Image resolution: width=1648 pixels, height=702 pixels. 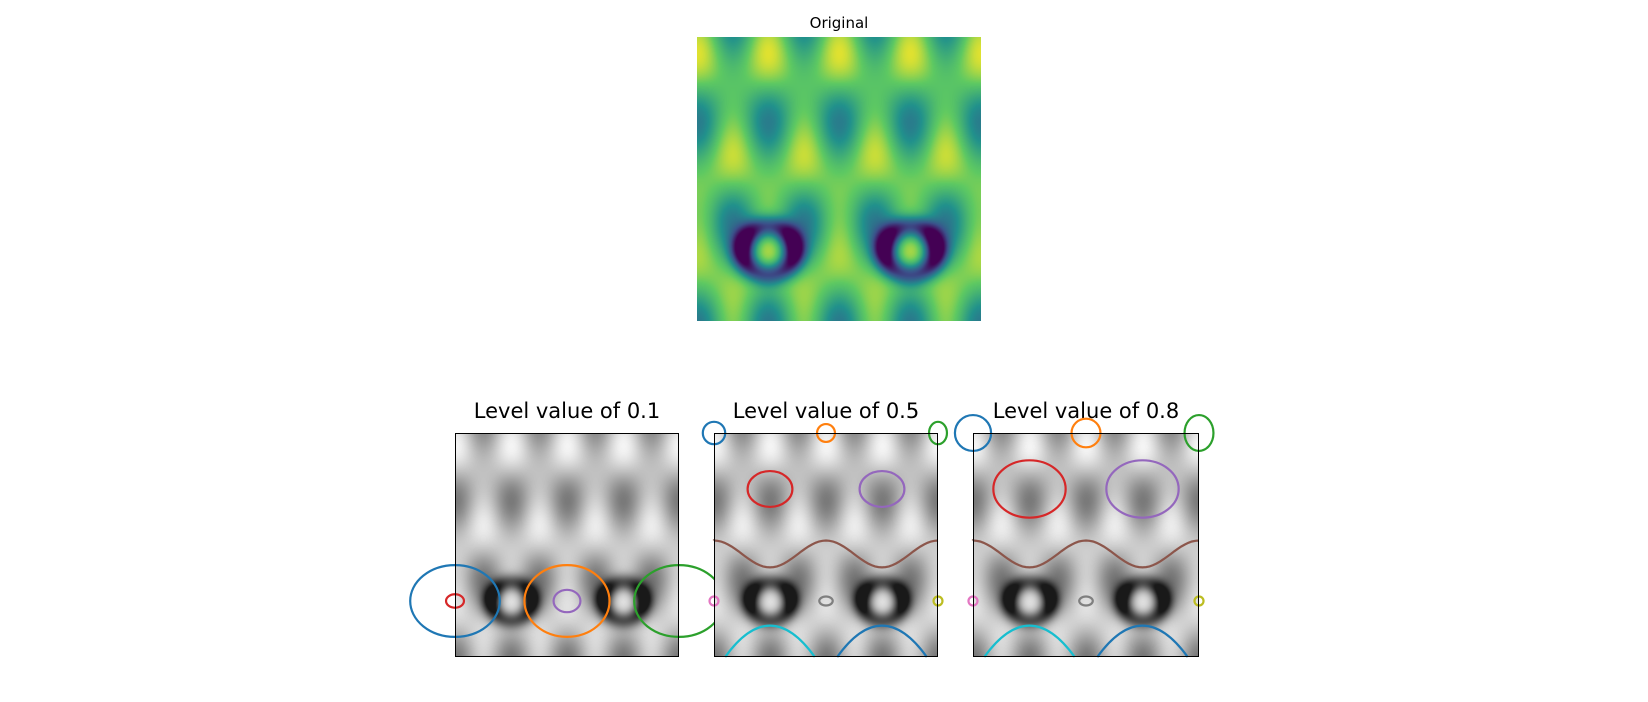 I want to click on original-heatmap, so click(x=839, y=179).